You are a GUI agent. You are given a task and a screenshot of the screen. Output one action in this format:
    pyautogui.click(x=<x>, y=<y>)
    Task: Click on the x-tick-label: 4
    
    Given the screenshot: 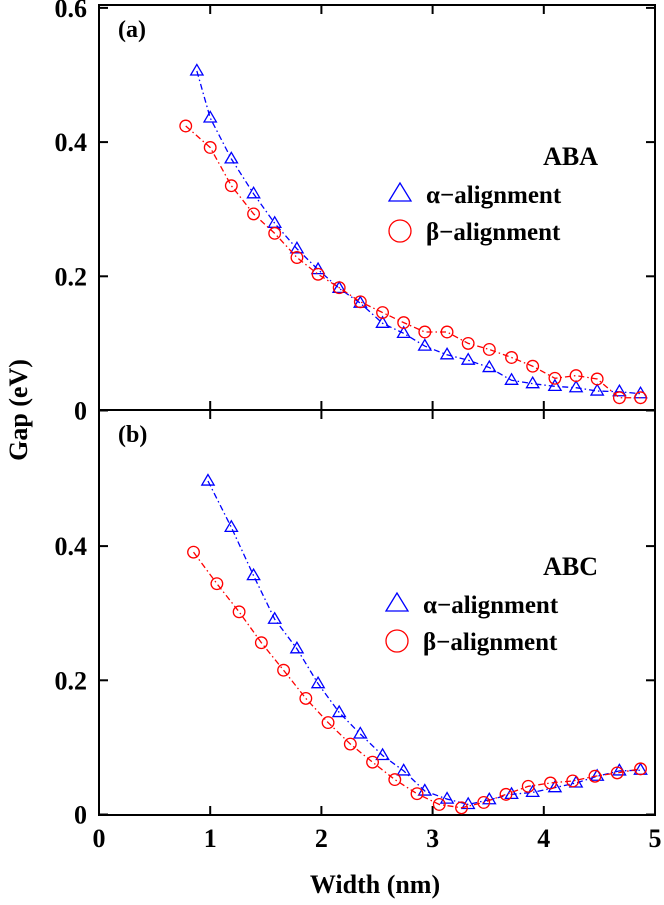 What is the action you would take?
    pyautogui.click(x=543, y=838)
    